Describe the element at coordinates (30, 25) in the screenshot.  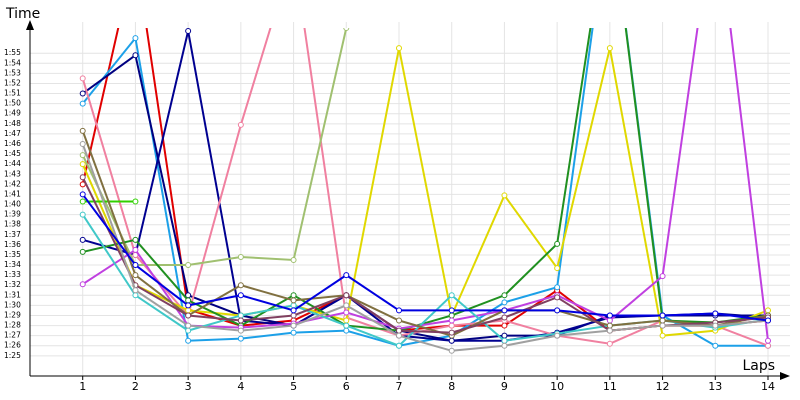
I see `y-axis-arrow` at that location.